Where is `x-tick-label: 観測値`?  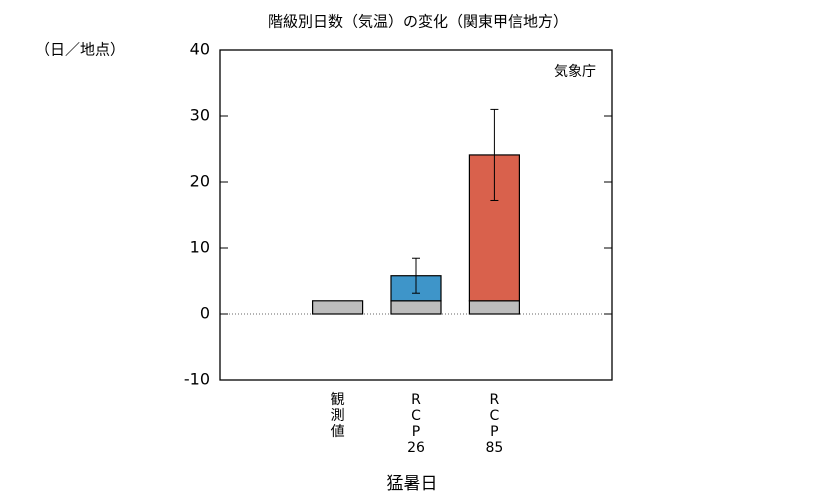 x-tick-label: 観測値 is located at coordinates (338, 415).